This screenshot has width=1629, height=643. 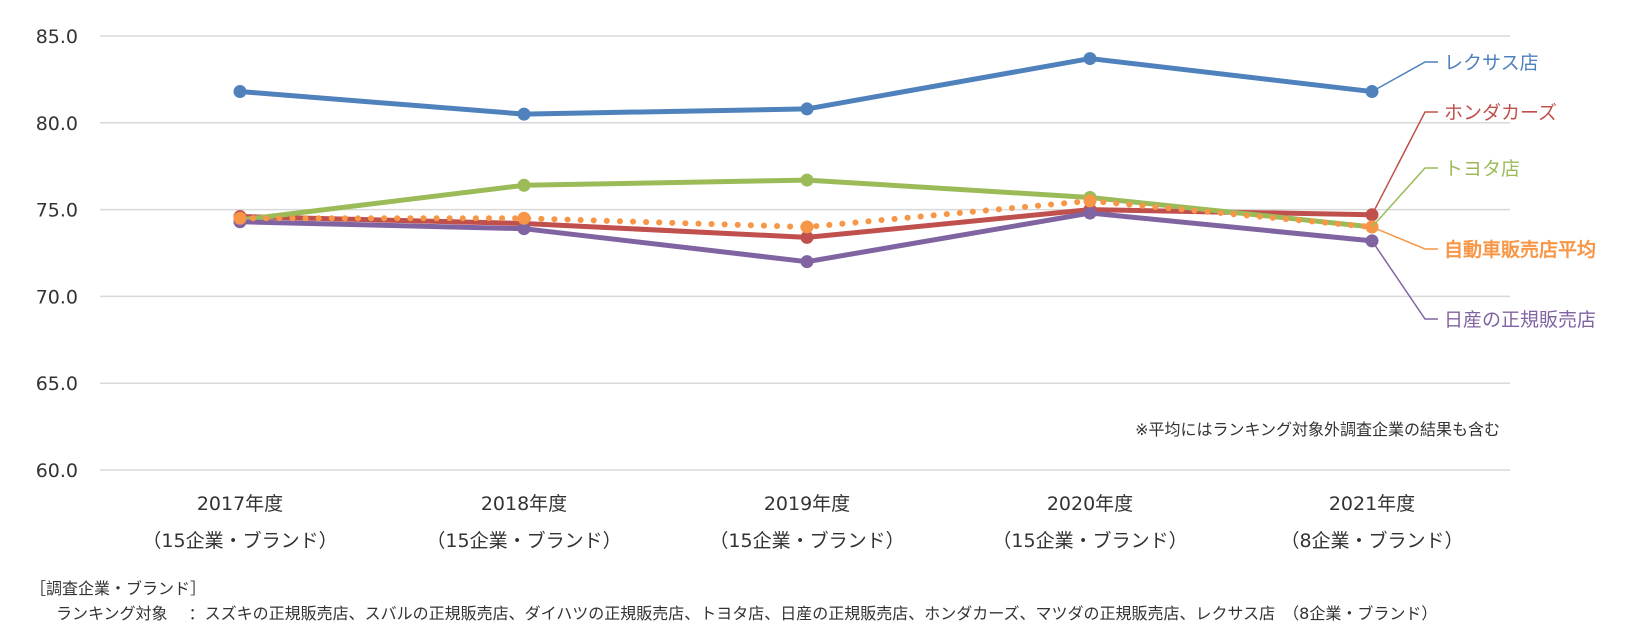 What do you see at coordinates (1491, 63) in the screenshot?
I see `series-label: レクサス店` at bounding box center [1491, 63].